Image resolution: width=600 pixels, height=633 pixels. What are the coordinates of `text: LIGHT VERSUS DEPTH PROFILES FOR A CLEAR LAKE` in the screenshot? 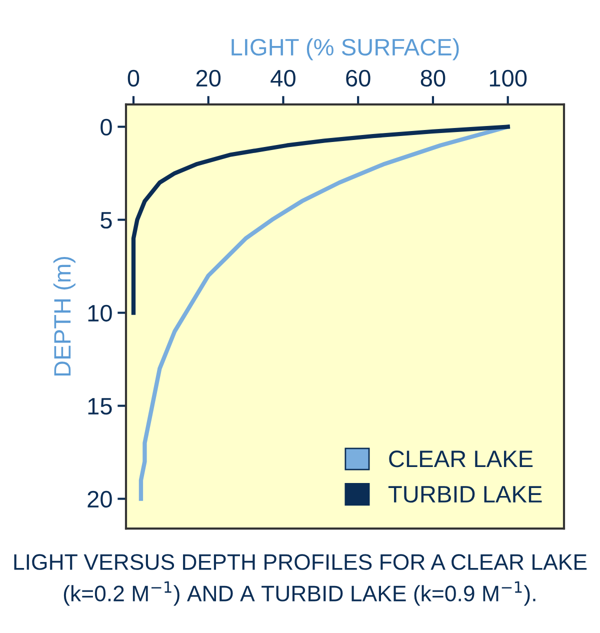 It's located at (300, 562).